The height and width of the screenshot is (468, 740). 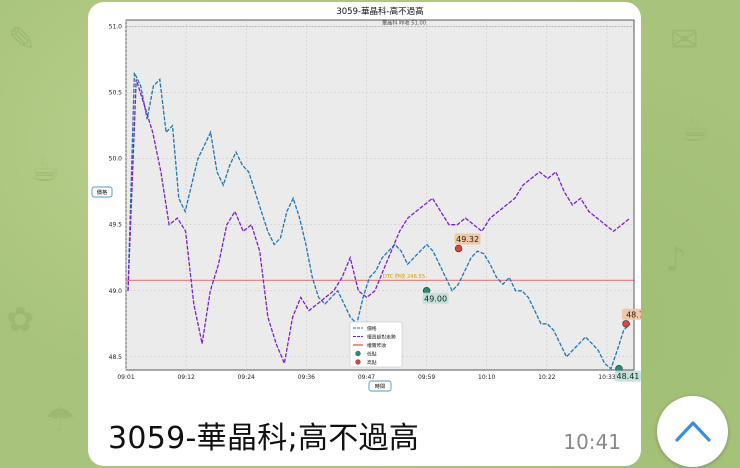 I want to click on message-caption: 3059-華晶科;高不過高, so click(x=264, y=438).